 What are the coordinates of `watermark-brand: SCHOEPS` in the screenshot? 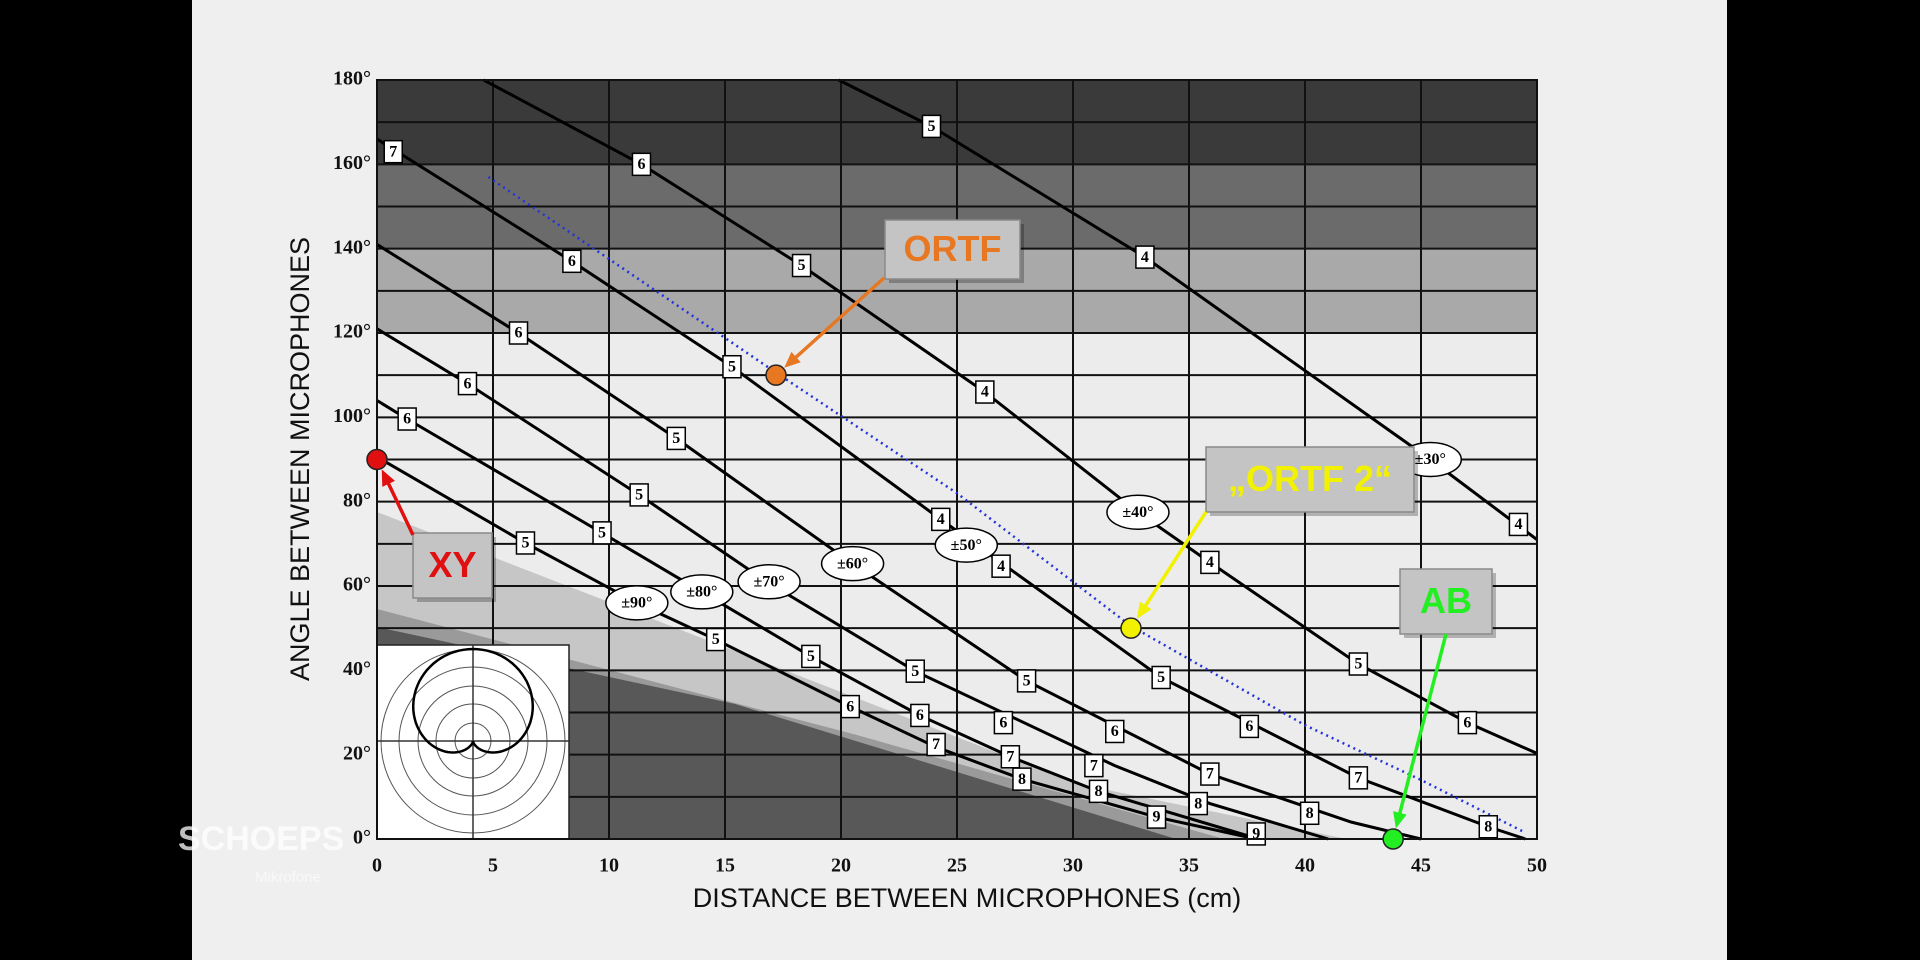 It's located at (261, 839).